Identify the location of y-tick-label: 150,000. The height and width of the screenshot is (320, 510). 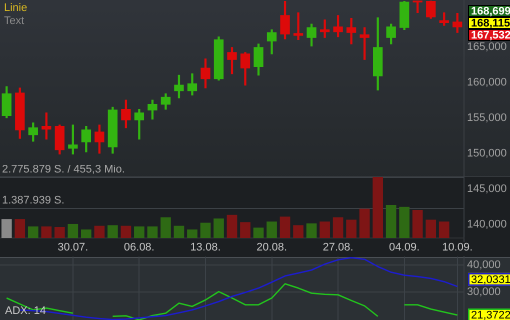
(487, 153).